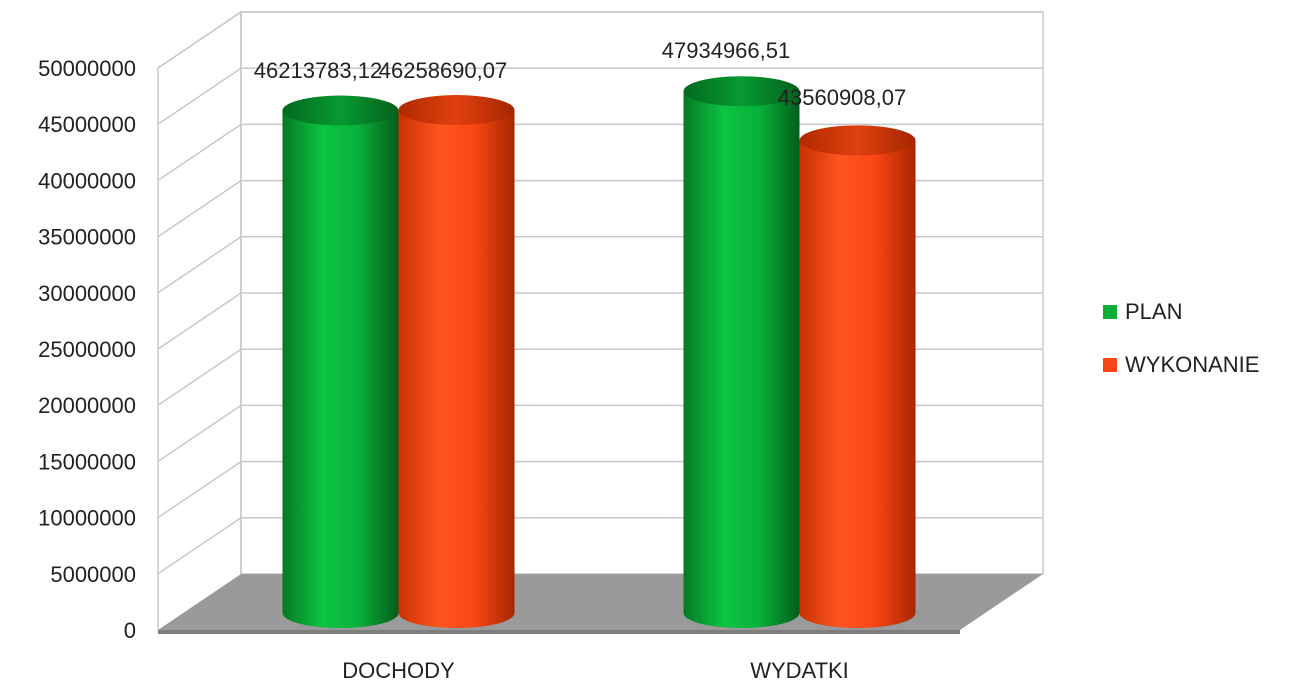 The height and width of the screenshot is (687, 1291). I want to click on y-tick-label: 5000000, so click(93, 574).